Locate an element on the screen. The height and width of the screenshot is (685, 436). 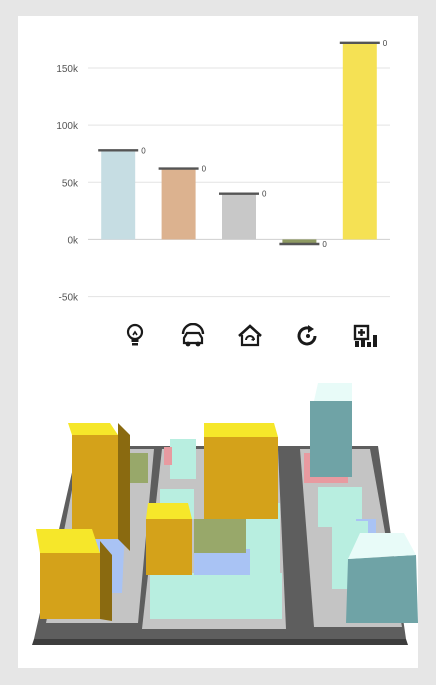
house-recycle-button is located at coordinates (250, 336).